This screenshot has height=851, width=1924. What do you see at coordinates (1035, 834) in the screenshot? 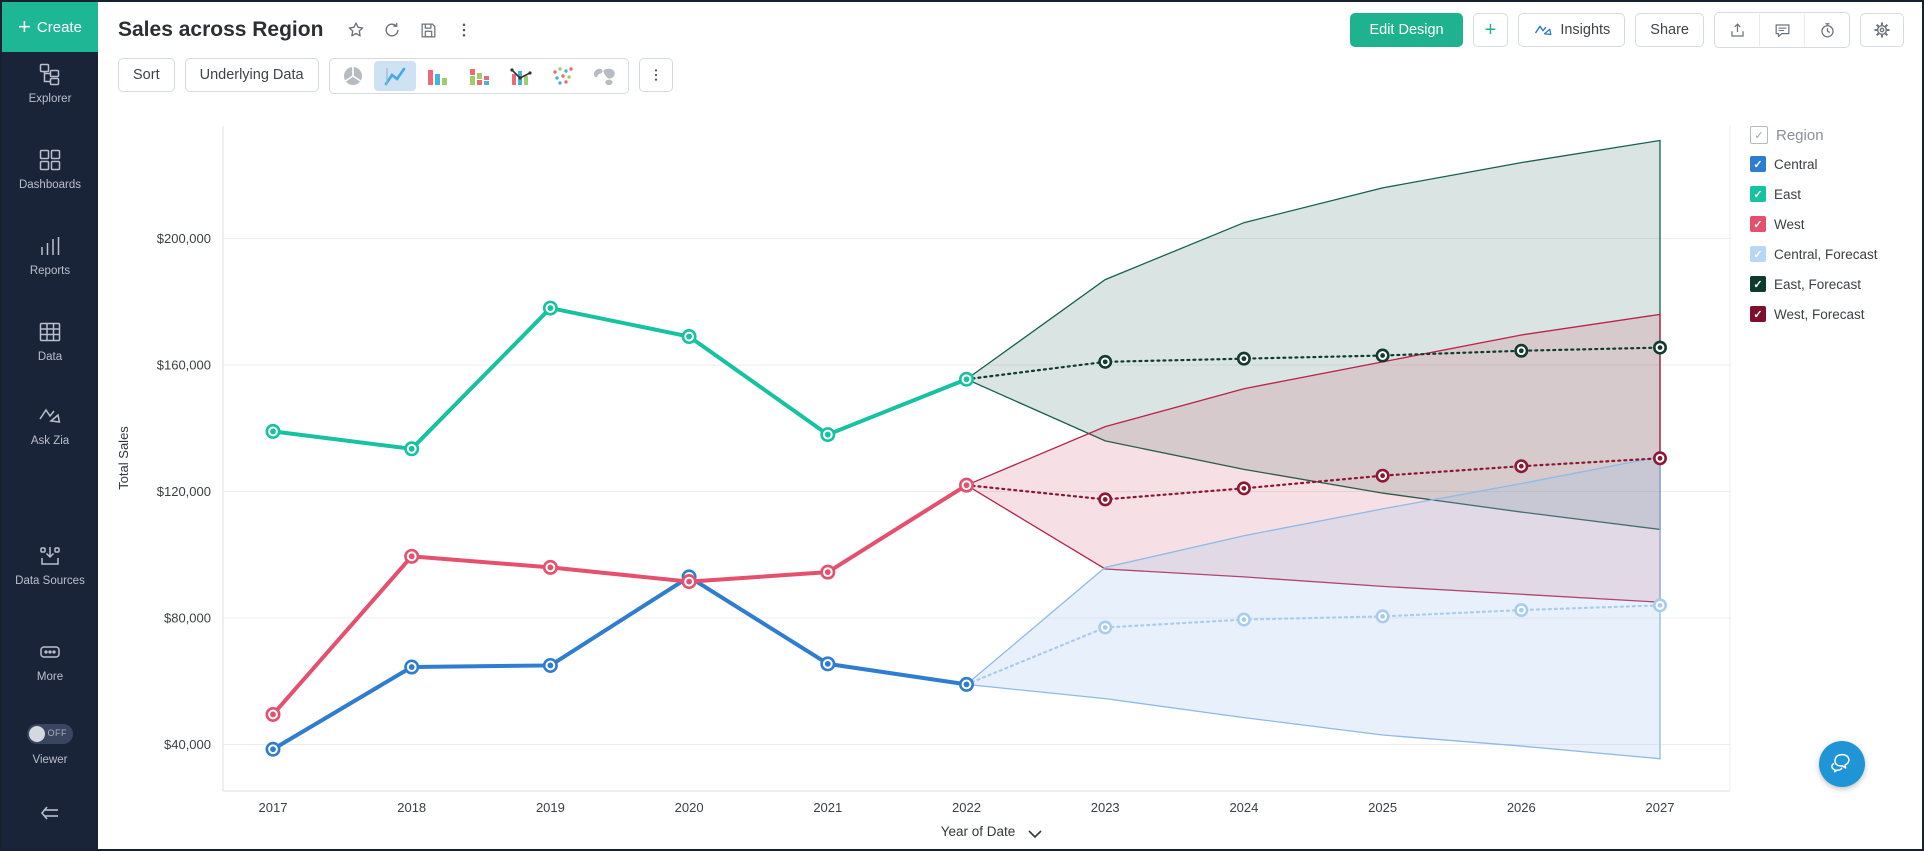
I see `chevron-down-icon` at bounding box center [1035, 834].